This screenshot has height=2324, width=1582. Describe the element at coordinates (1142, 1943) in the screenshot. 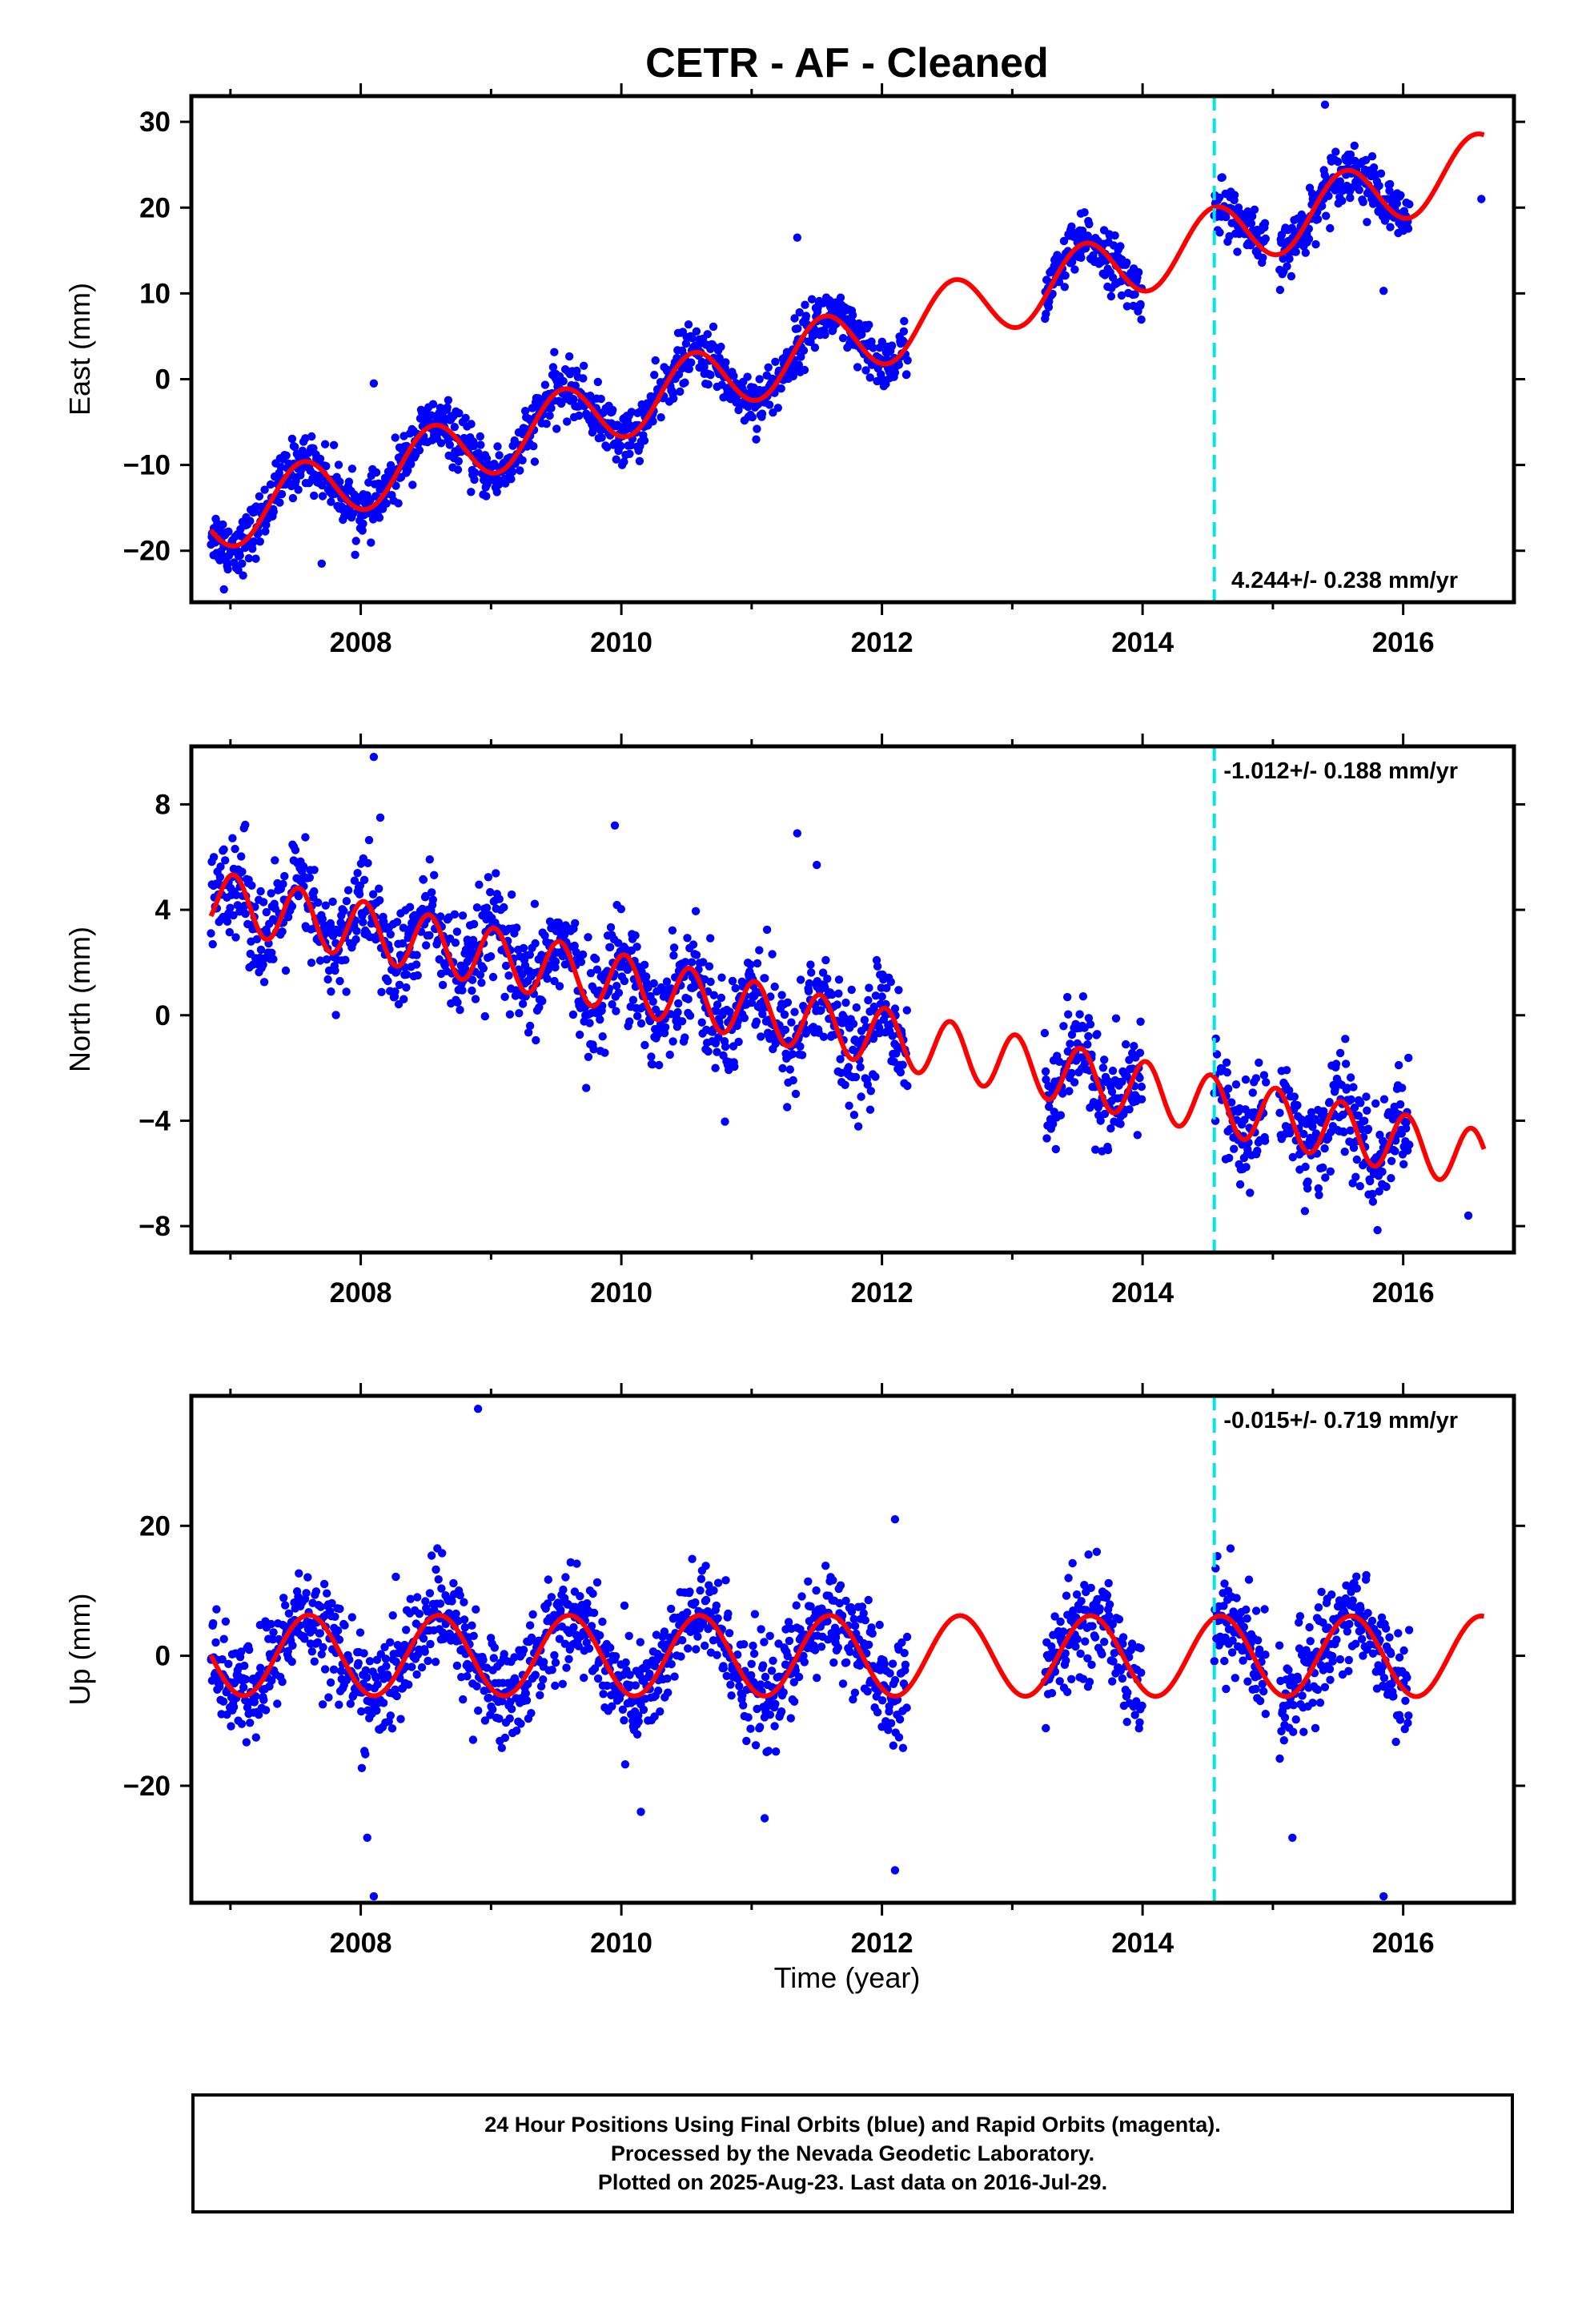

I see `x-tick-label: 2014` at that location.